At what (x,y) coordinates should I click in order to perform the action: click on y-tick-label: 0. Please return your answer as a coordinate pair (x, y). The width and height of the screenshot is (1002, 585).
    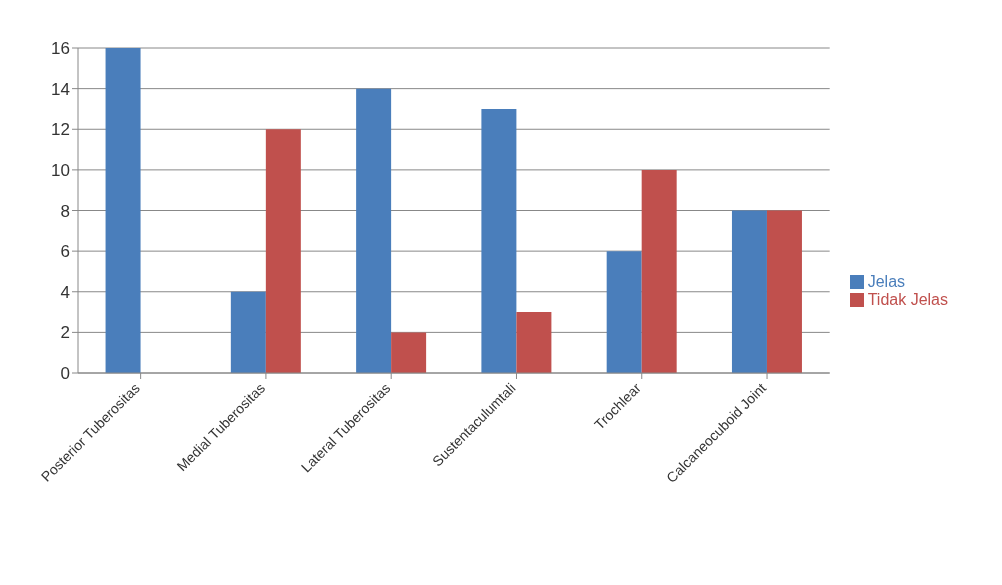
    Looking at the image, I should click on (65, 374).